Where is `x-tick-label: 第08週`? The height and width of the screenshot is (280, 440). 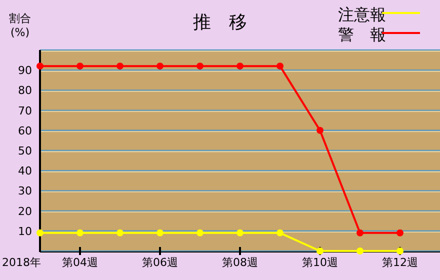
x-tick-label: 第08週 is located at coordinates (240, 262).